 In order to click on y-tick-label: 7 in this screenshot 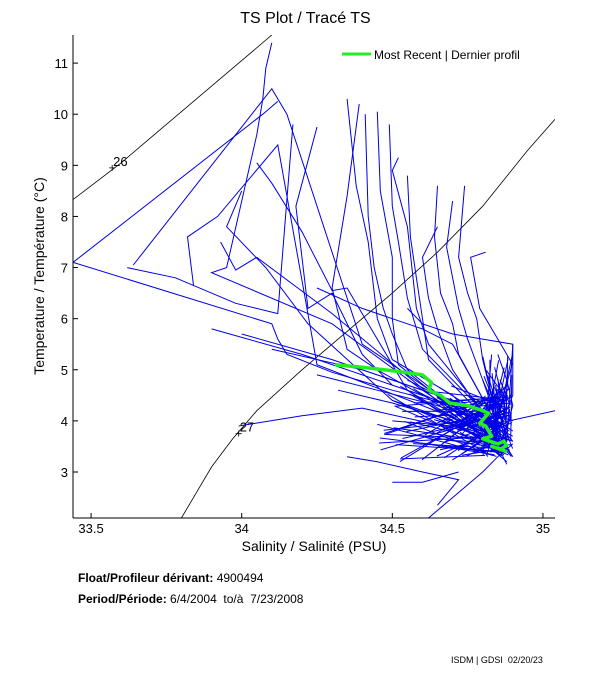, I will do `click(64, 268)`.